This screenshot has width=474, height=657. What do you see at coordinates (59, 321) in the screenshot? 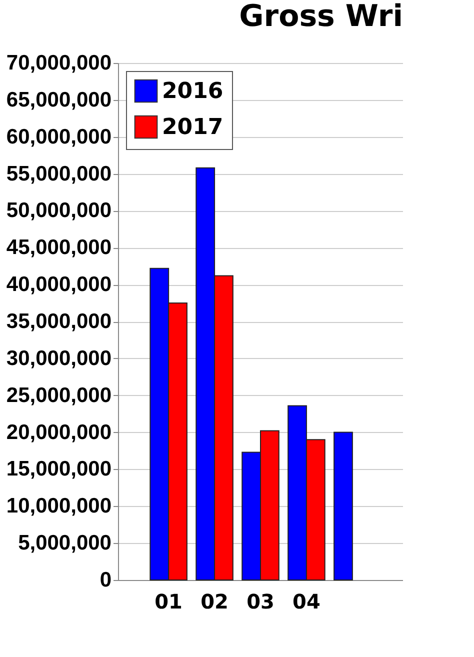
I see `y-tick-label: 35,000,000` at bounding box center [59, 321].